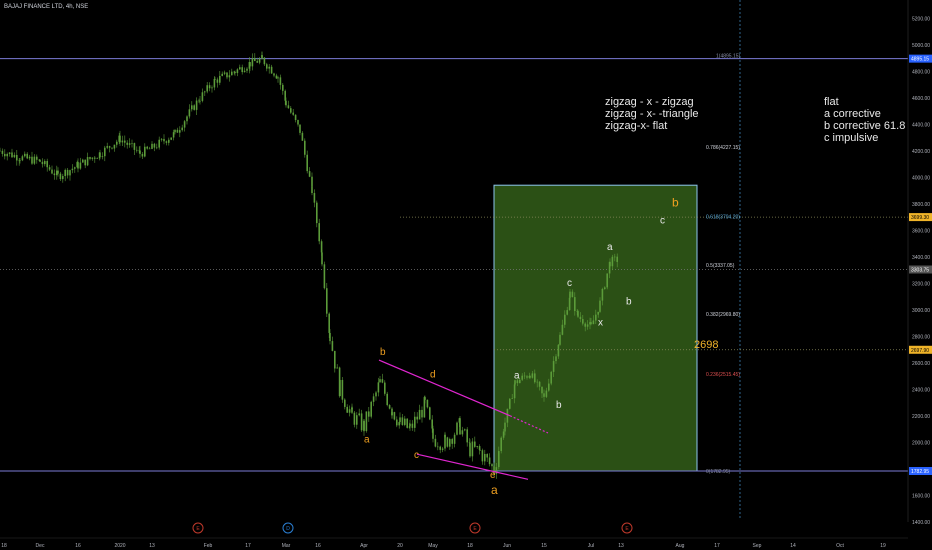  Describe the element at coordinates (723, 148) in the screenshot. I see `fib-level-label: 0.786(4227.15)` at that location.